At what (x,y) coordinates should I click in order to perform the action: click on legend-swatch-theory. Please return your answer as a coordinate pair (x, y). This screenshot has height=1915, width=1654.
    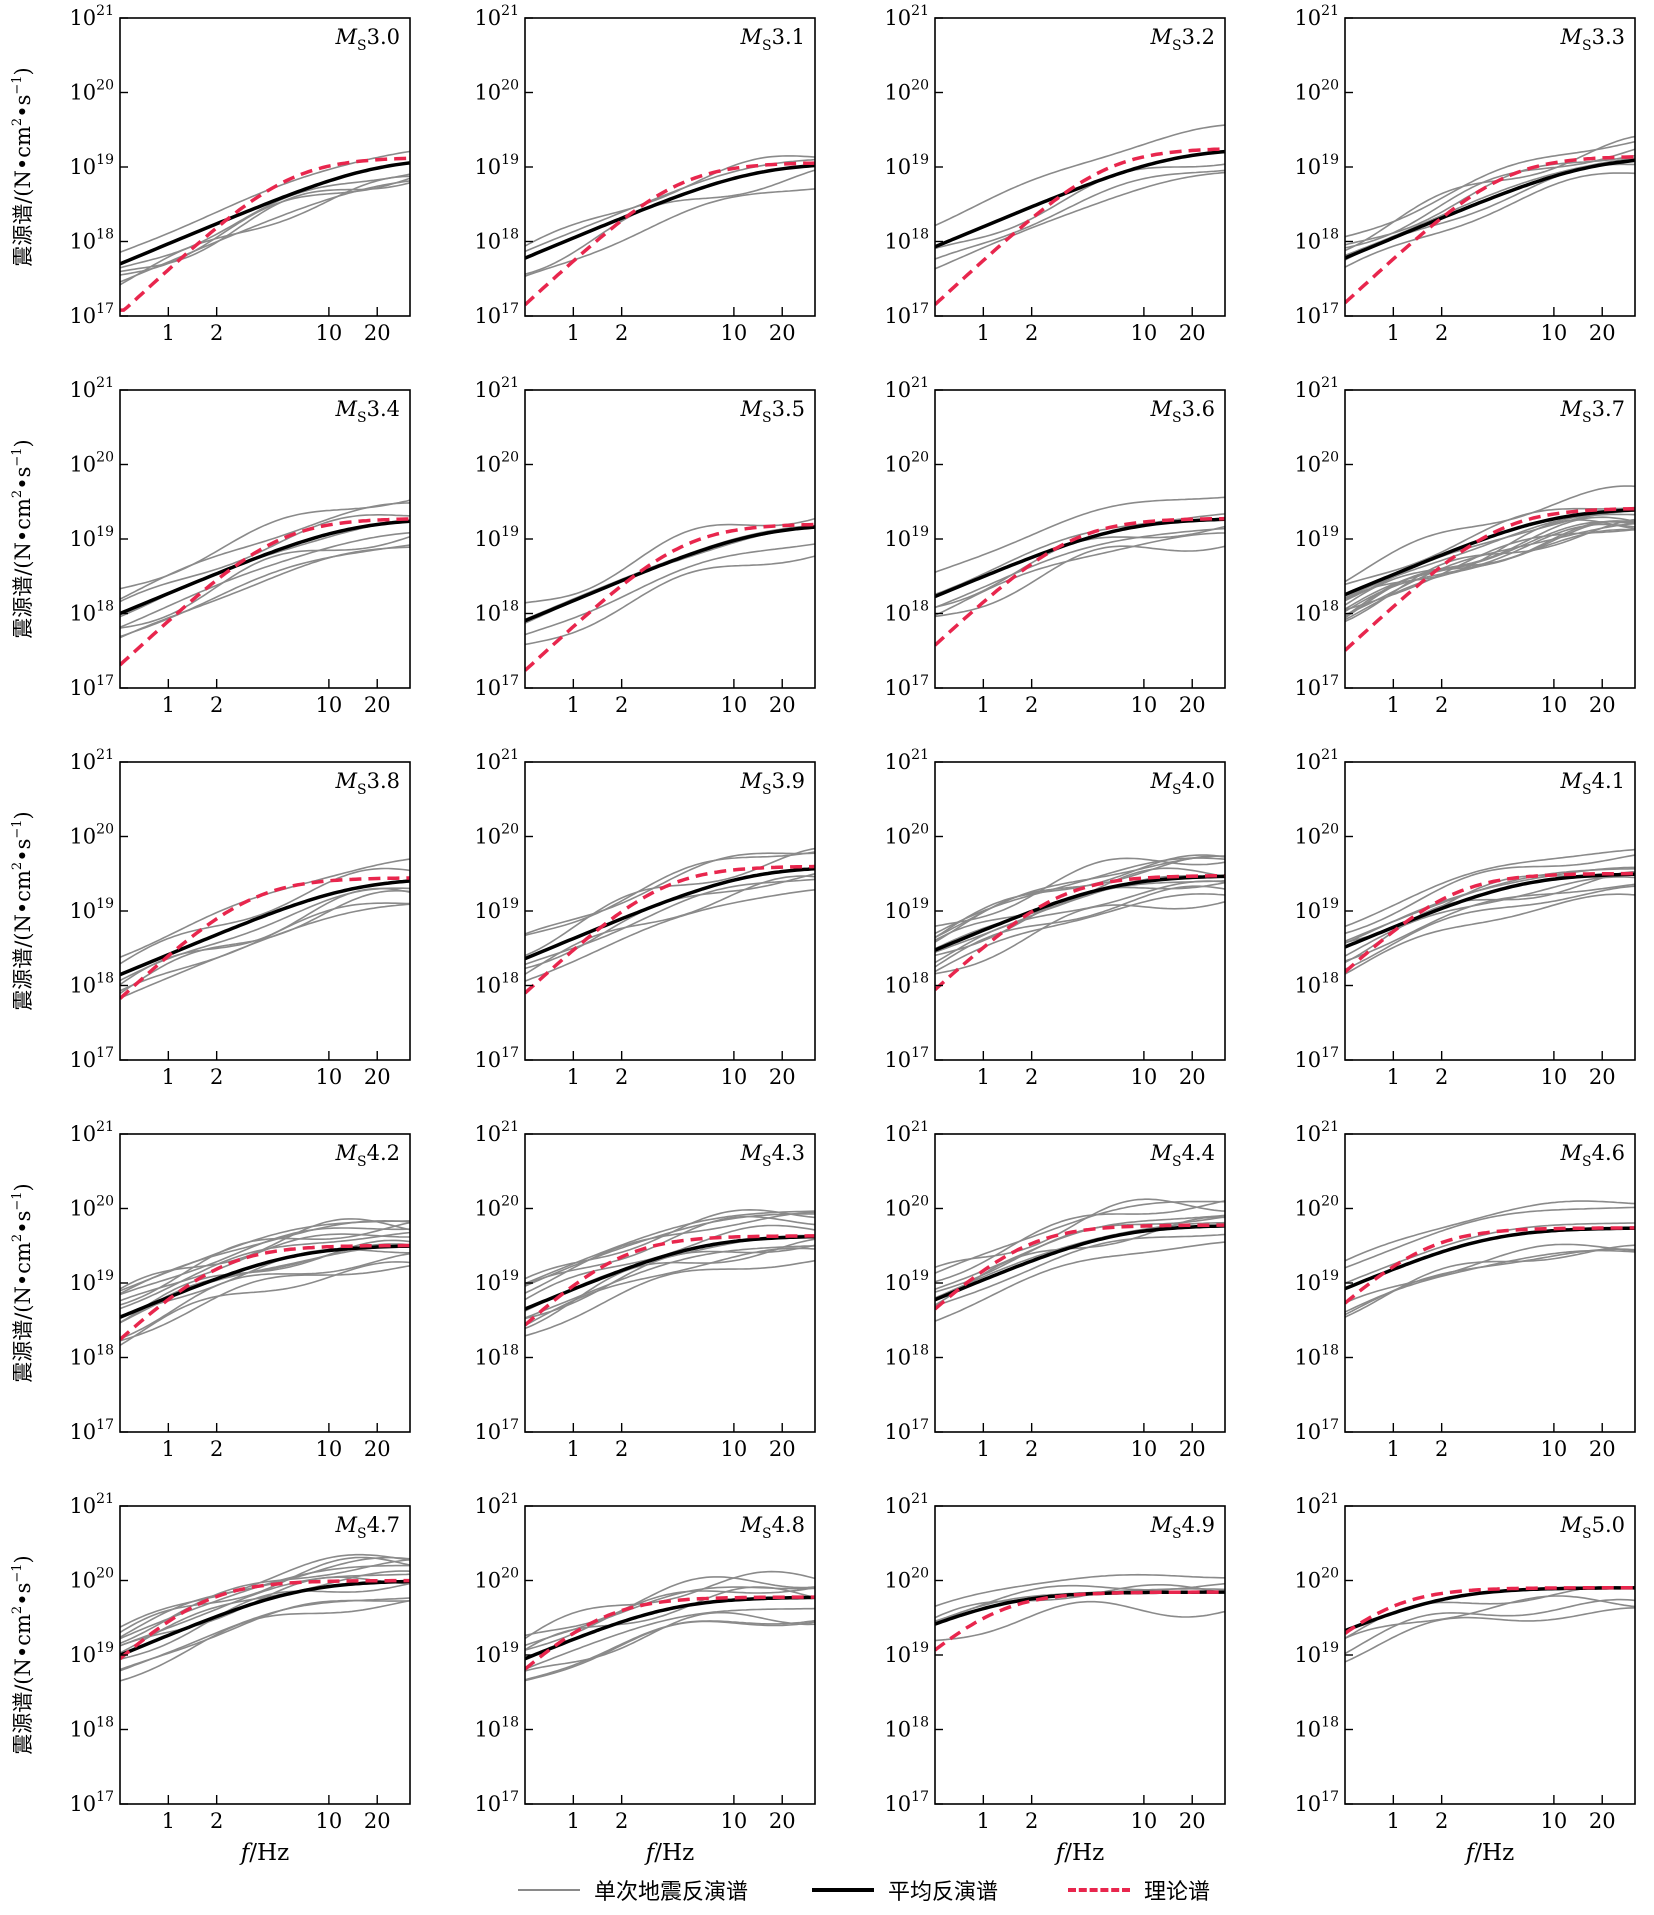
    Looking at the image, I should click on (1099, 1890).